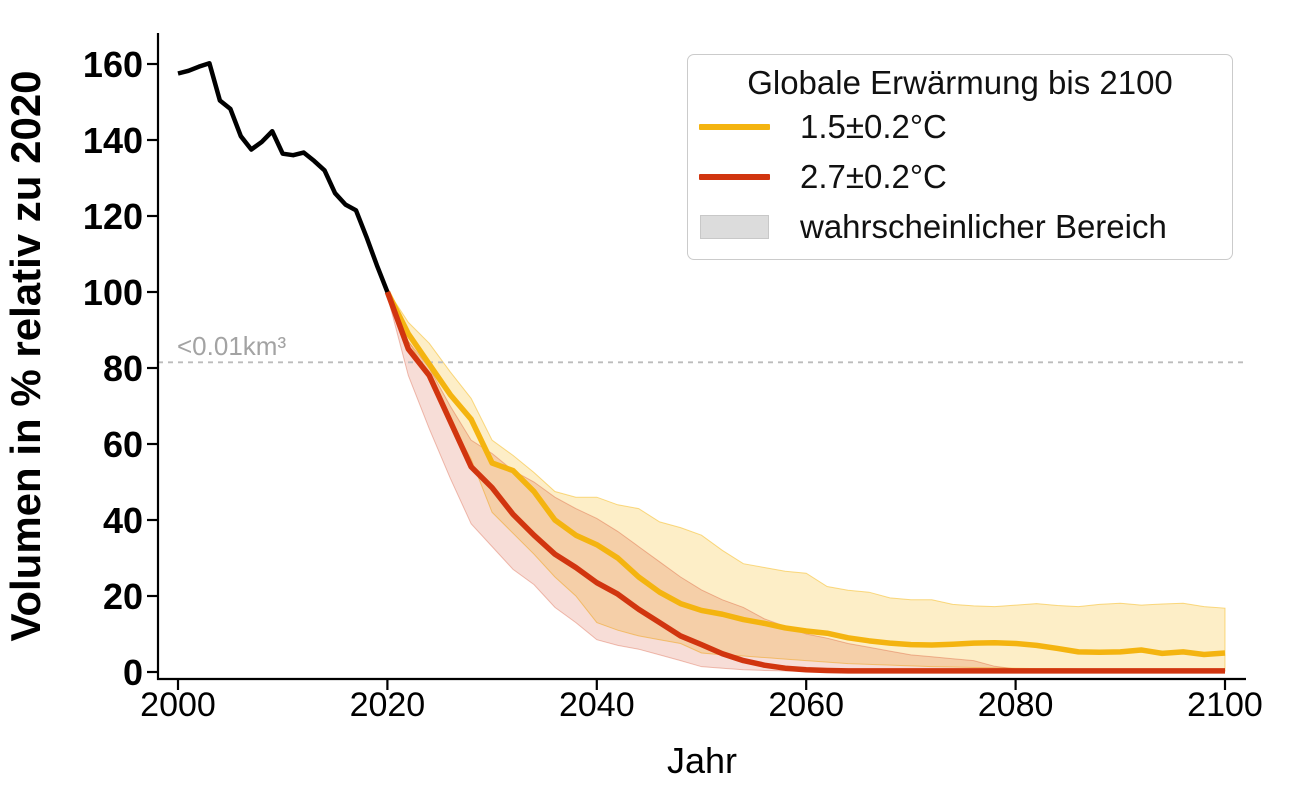 The width and height of the screenshot is (1300, 800). I want to click on historical-line, so click(283, 176).